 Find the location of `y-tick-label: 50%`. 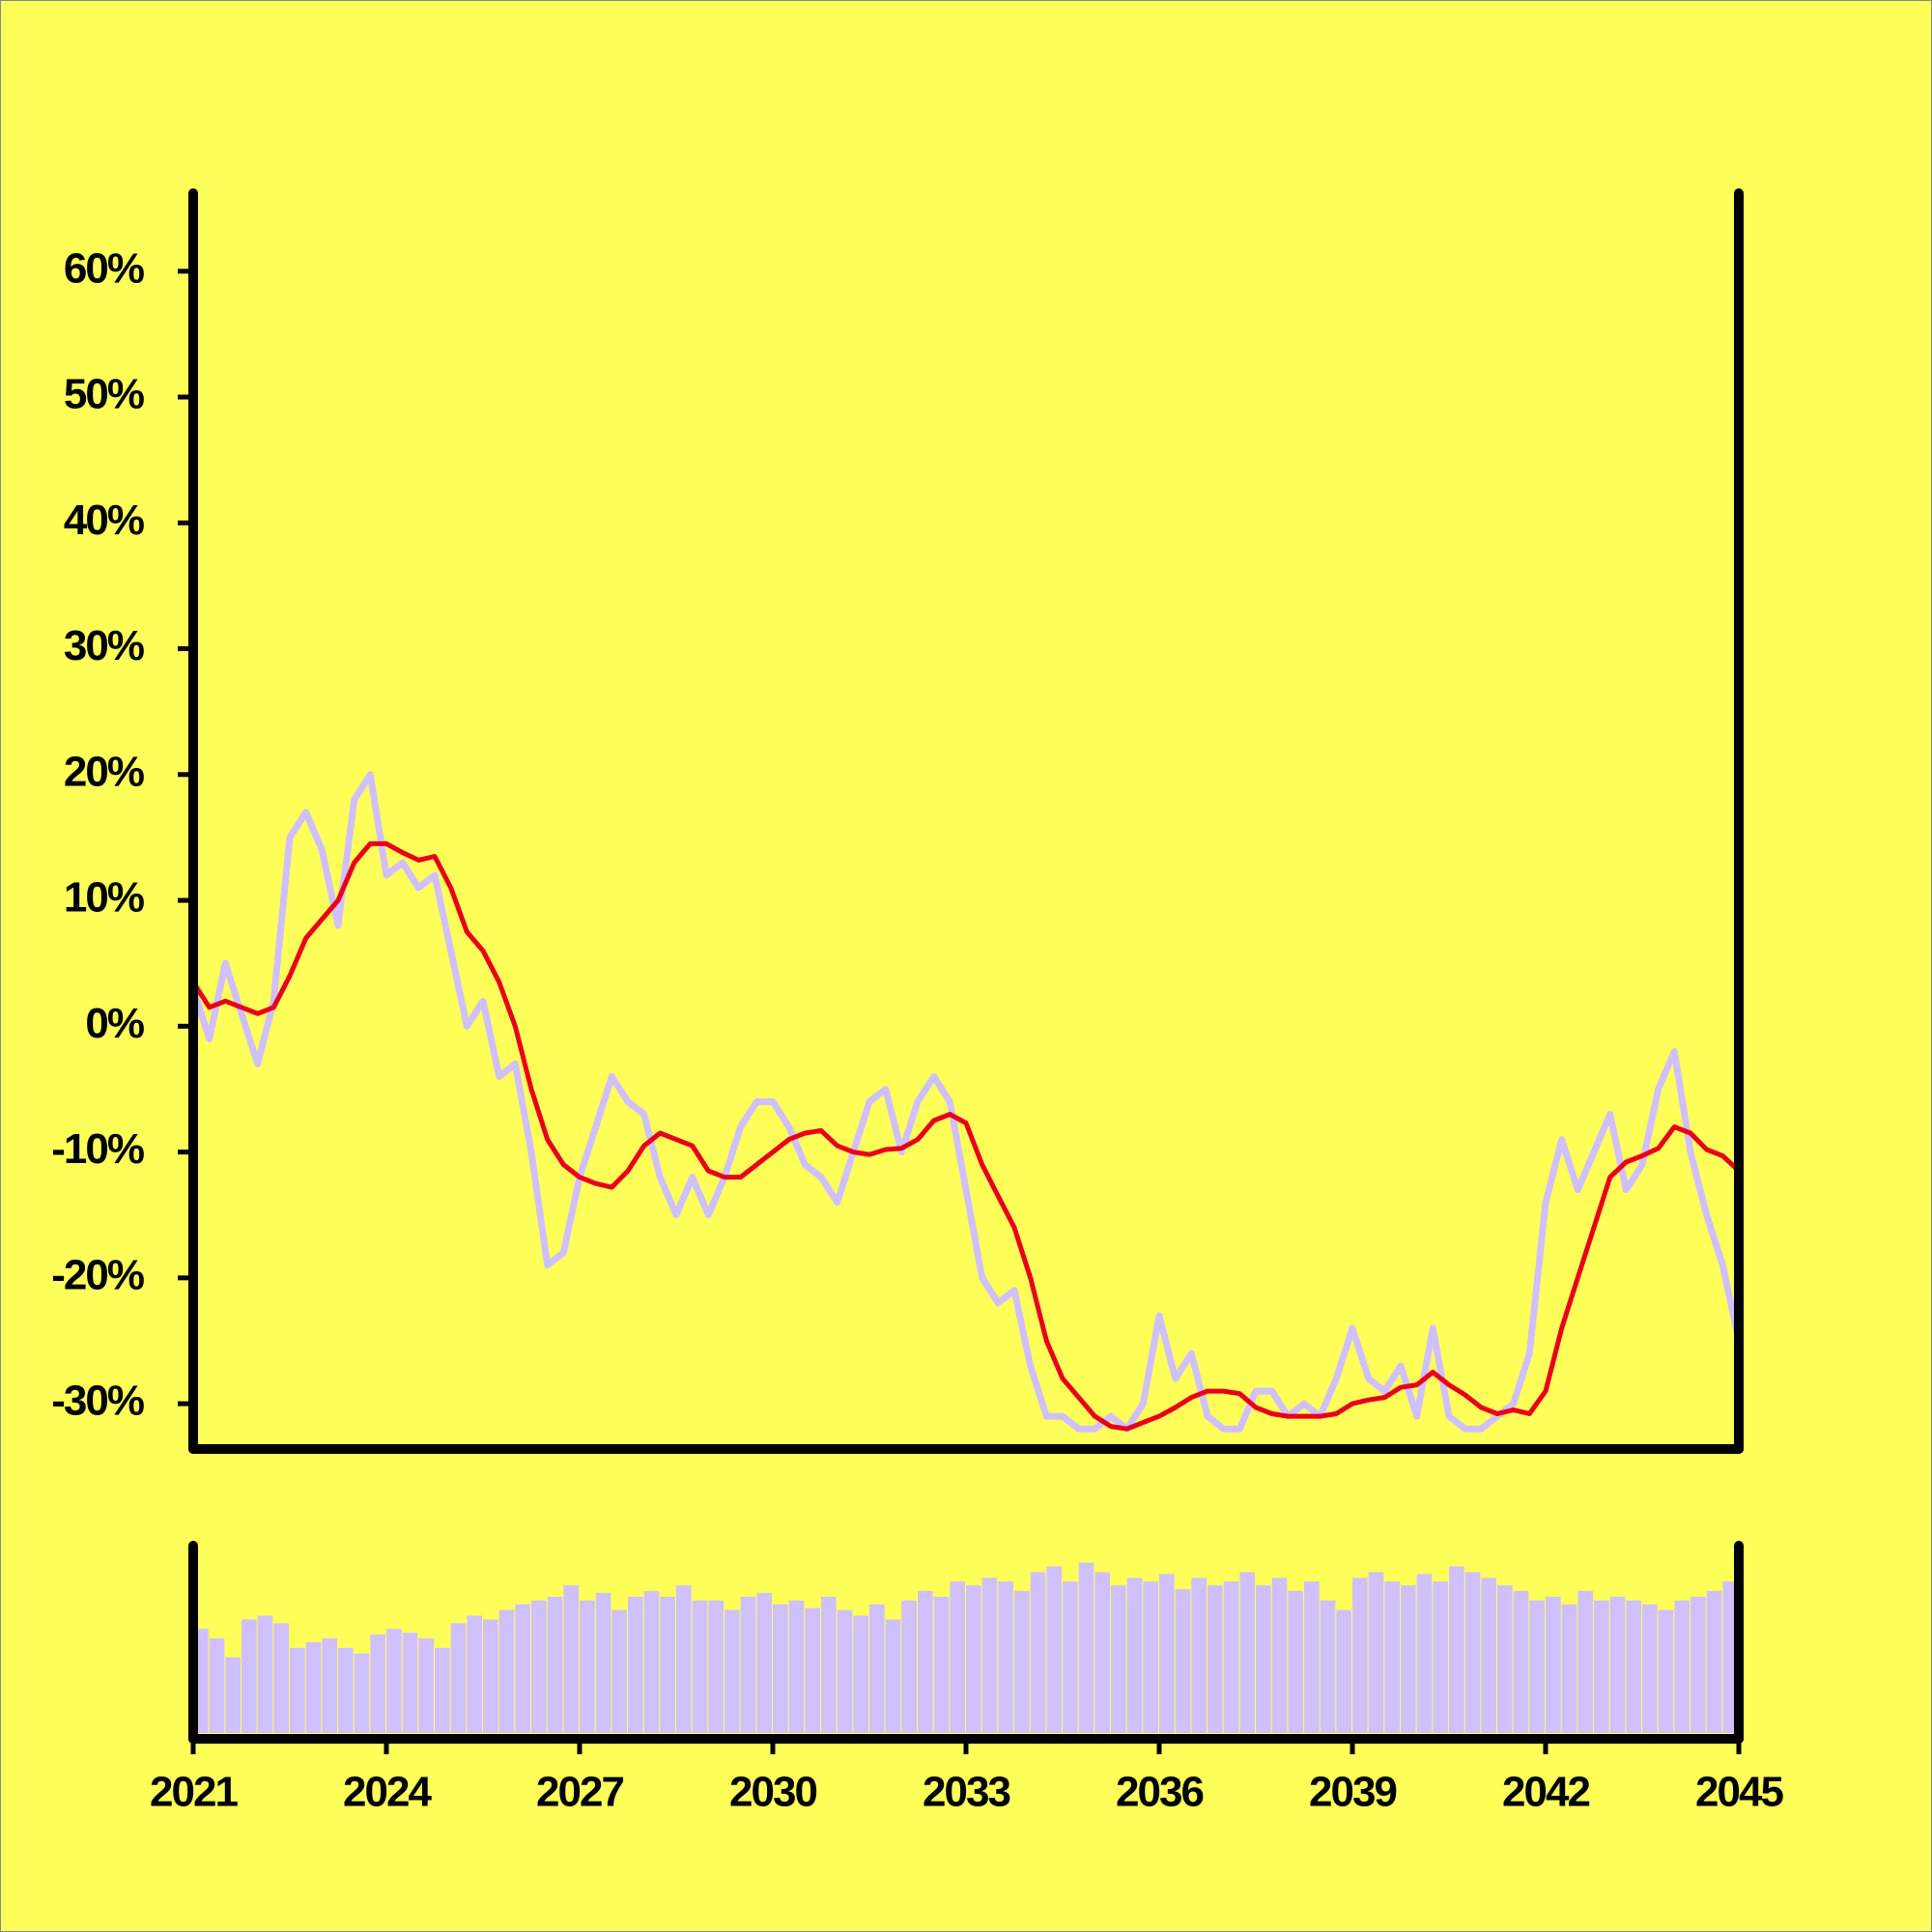

y-tick-label: 50% is located at coordinates (104, 394).